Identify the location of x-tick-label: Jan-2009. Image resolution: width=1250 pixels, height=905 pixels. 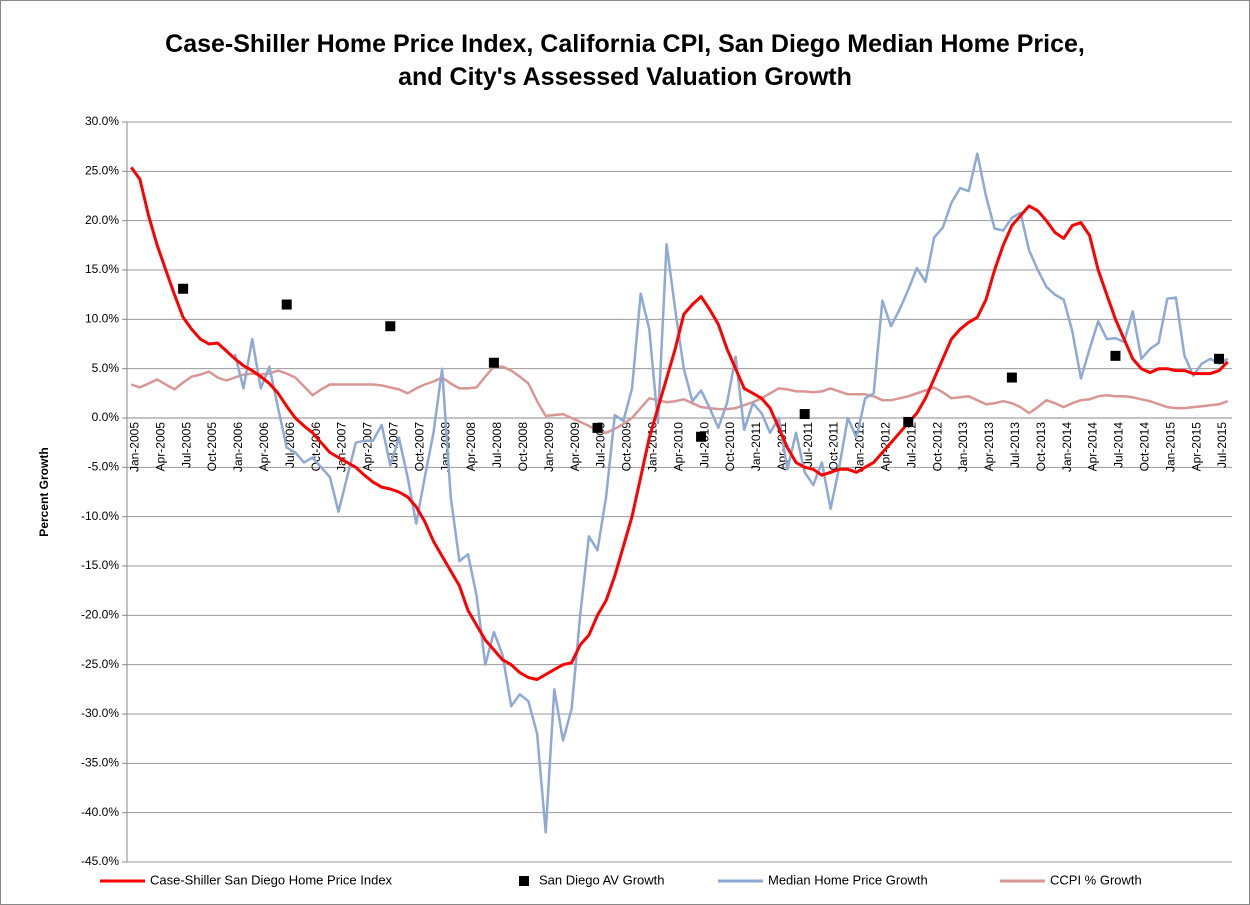
(549, 447).